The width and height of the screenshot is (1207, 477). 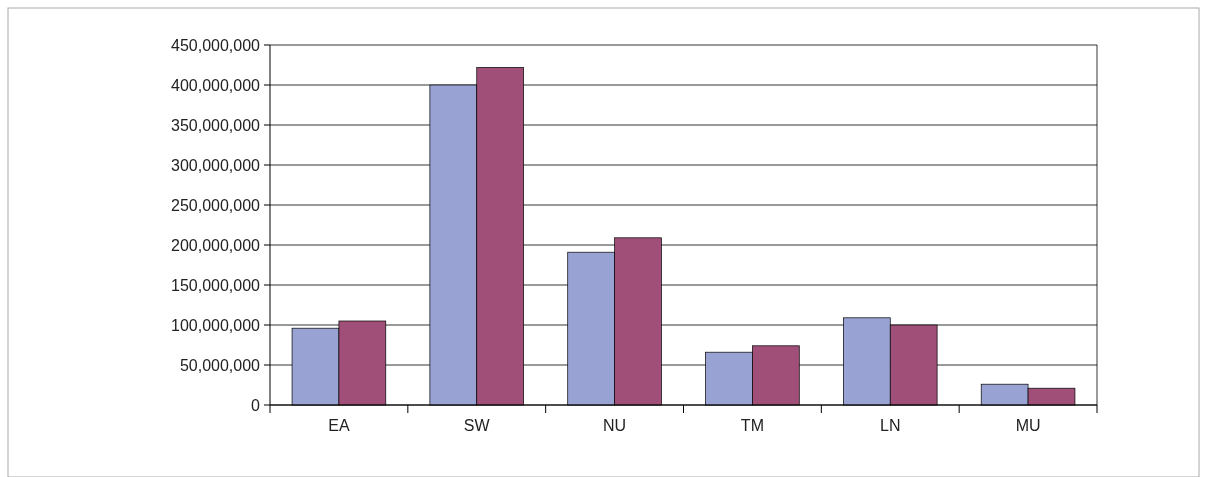 What do you see at coordinates (752, 425) in the screenshot?
I see `x-tick-label: TM` at bounding box center [752, 425].